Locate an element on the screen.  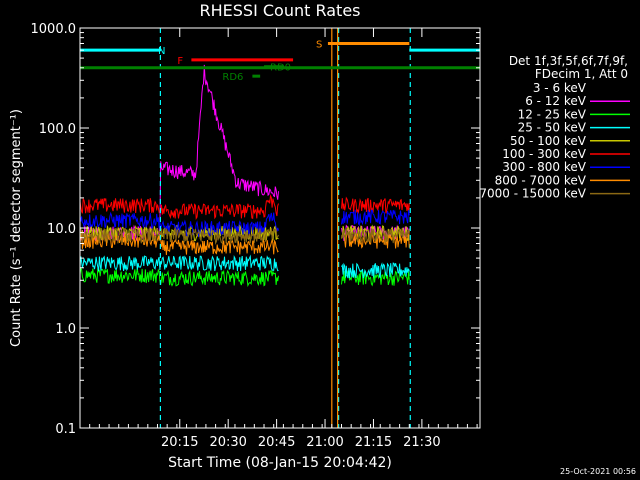
y-tick-label: 10.0 is located at coordinates (61, 229).